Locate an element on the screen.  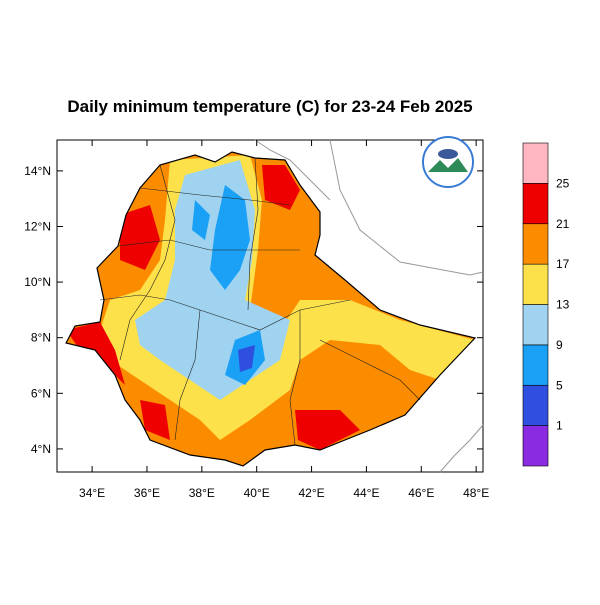
x-tick-label: 40°E is located at coordinates (257, 493).